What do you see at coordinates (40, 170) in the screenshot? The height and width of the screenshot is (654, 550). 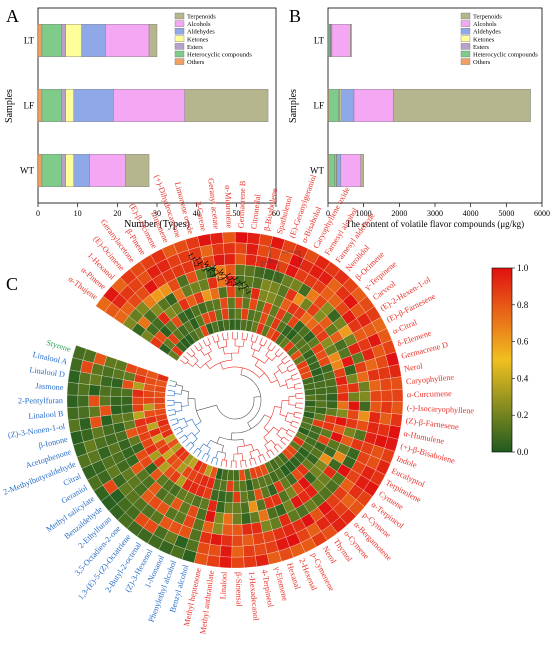 I see `panel-a-bar-WT-others` at bounding box center [40, 170].